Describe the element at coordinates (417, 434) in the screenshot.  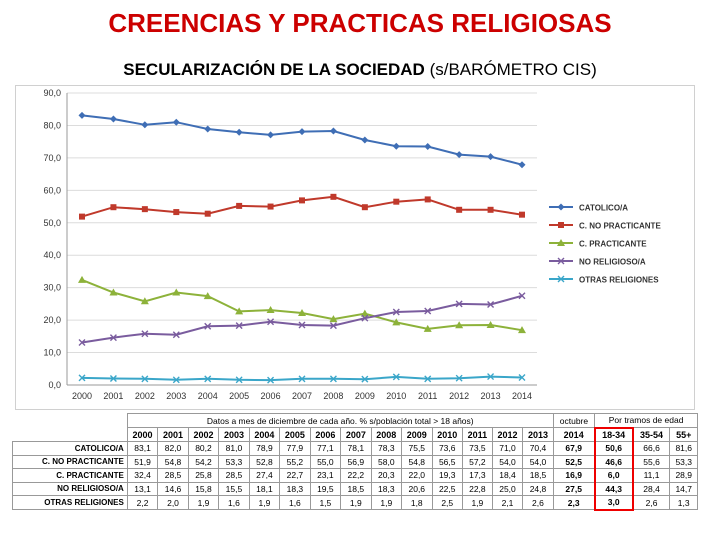
I see `year-header: 2009` at that location.